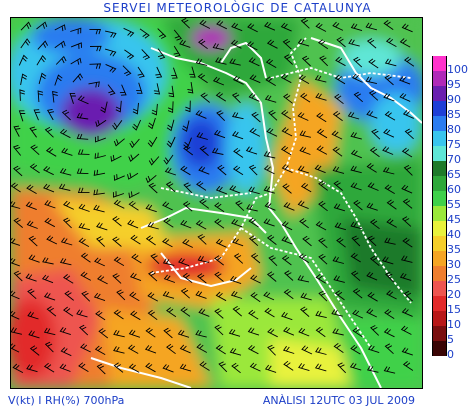 The width and height of the screenshot is (475, 415). I want to click on legend-label: 35, so click(454, 249).